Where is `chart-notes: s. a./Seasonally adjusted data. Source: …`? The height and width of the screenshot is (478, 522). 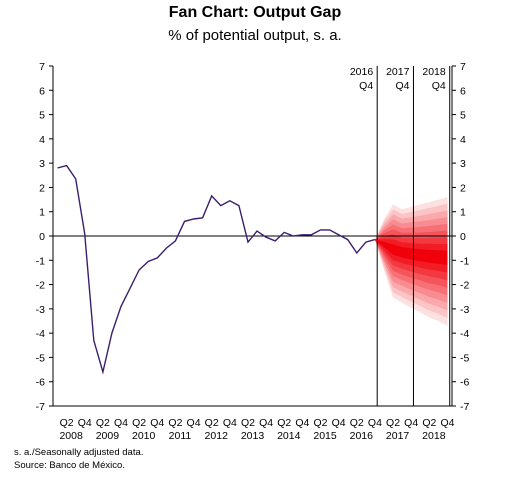 chart-notes: s. a./Seasonally adjusted data. Source: … is located at coordinates (78, 459).